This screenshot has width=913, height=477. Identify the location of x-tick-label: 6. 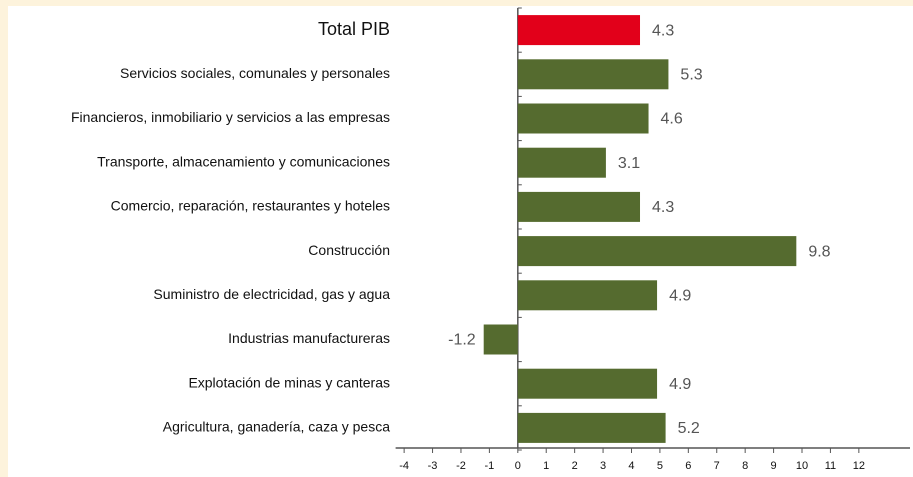
(688, 466).